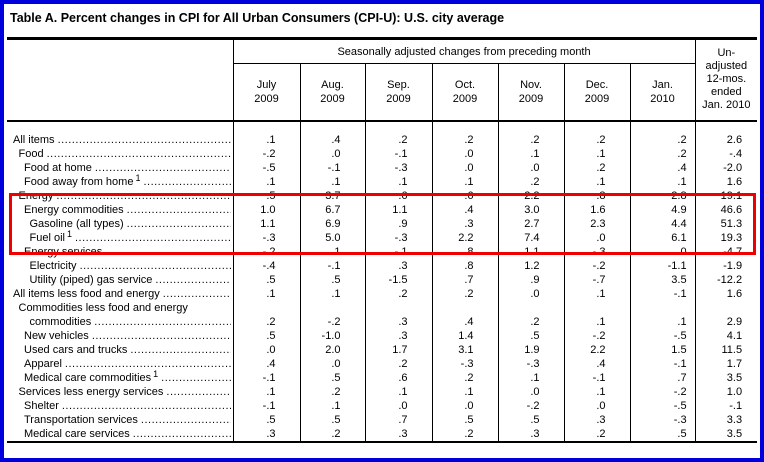 The image size is (764, 462). I want to click on row-label: Food at home, so click(58, 167).